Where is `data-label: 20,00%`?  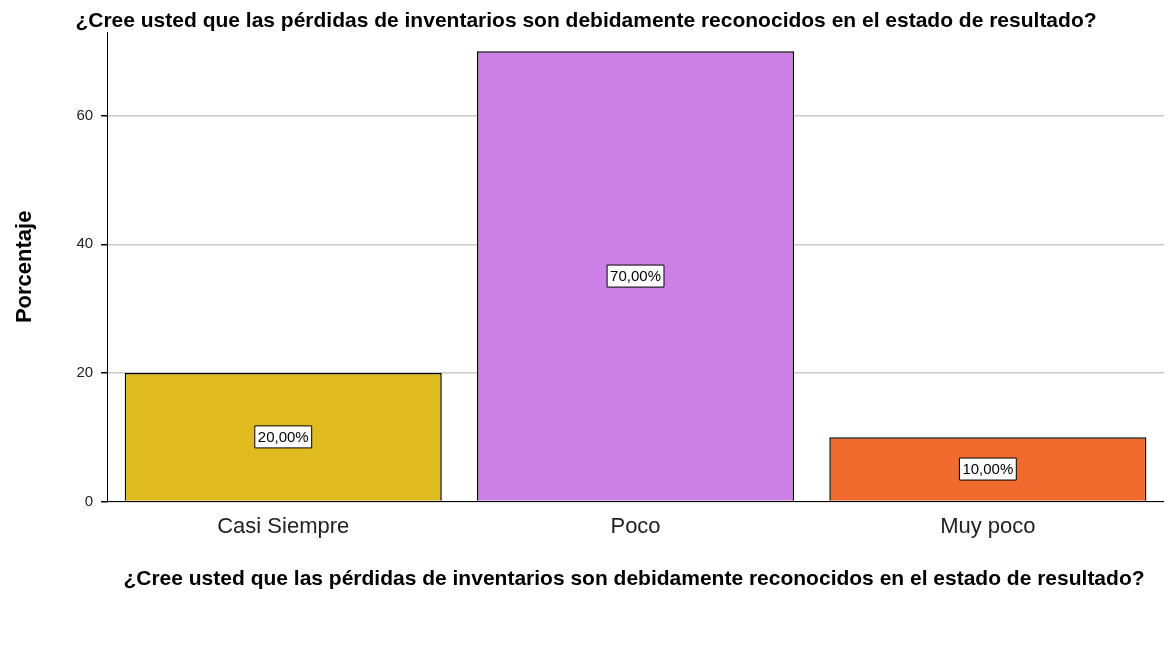 data-label: 20,00% is located at coordinates (283, 437).